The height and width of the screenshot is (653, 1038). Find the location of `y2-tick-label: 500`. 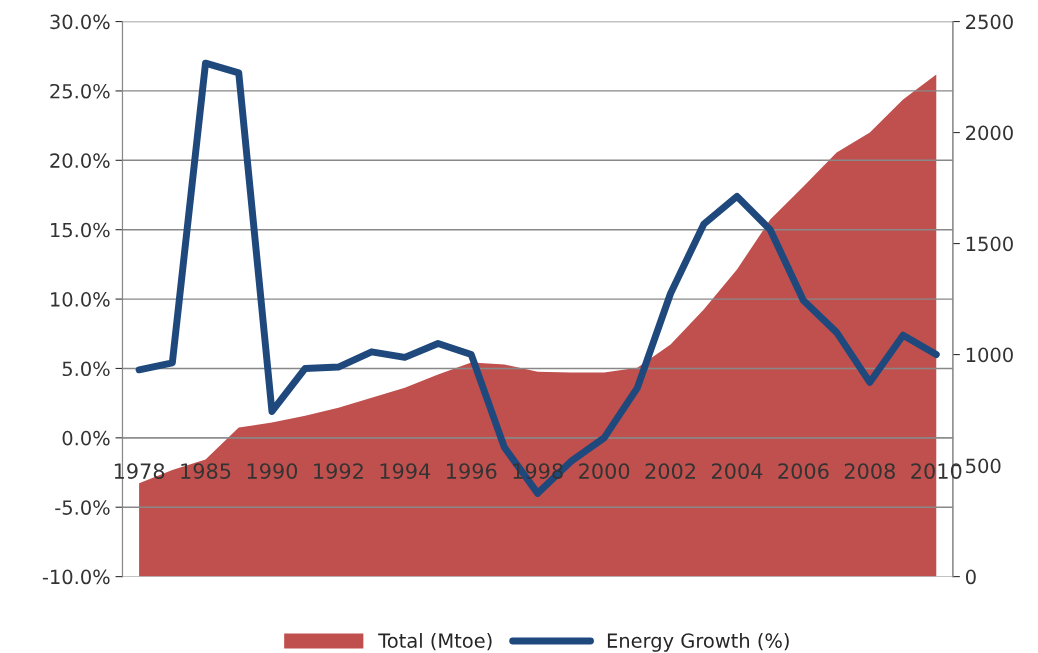

y2-tick-label: 500 is located at coordinates (983, 466).